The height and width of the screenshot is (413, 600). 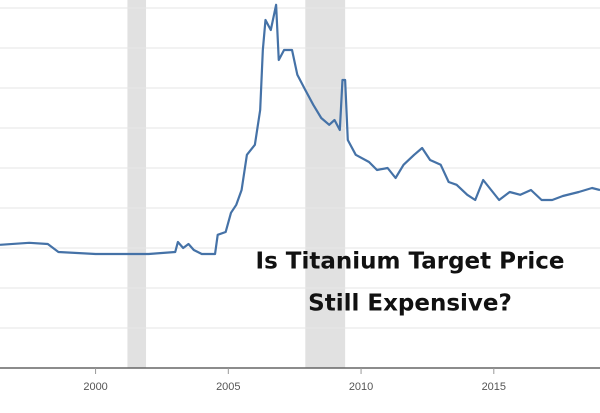 What do you see at coordinates (361, 387) in the screenshot?
I see `x-tick-label: 2010` at bounding box center [361, 387].